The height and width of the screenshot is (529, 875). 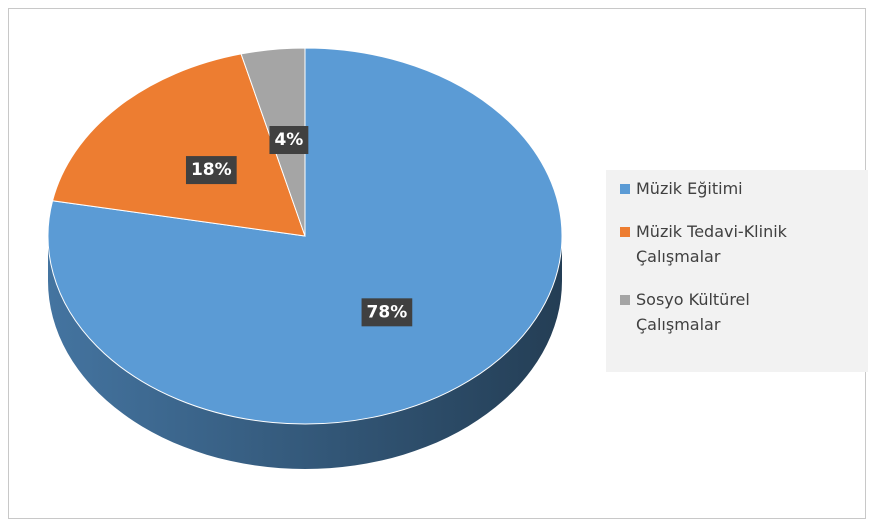 I want to click on legend-label: Müzik Eğitimi, so click(x=689, y=188).